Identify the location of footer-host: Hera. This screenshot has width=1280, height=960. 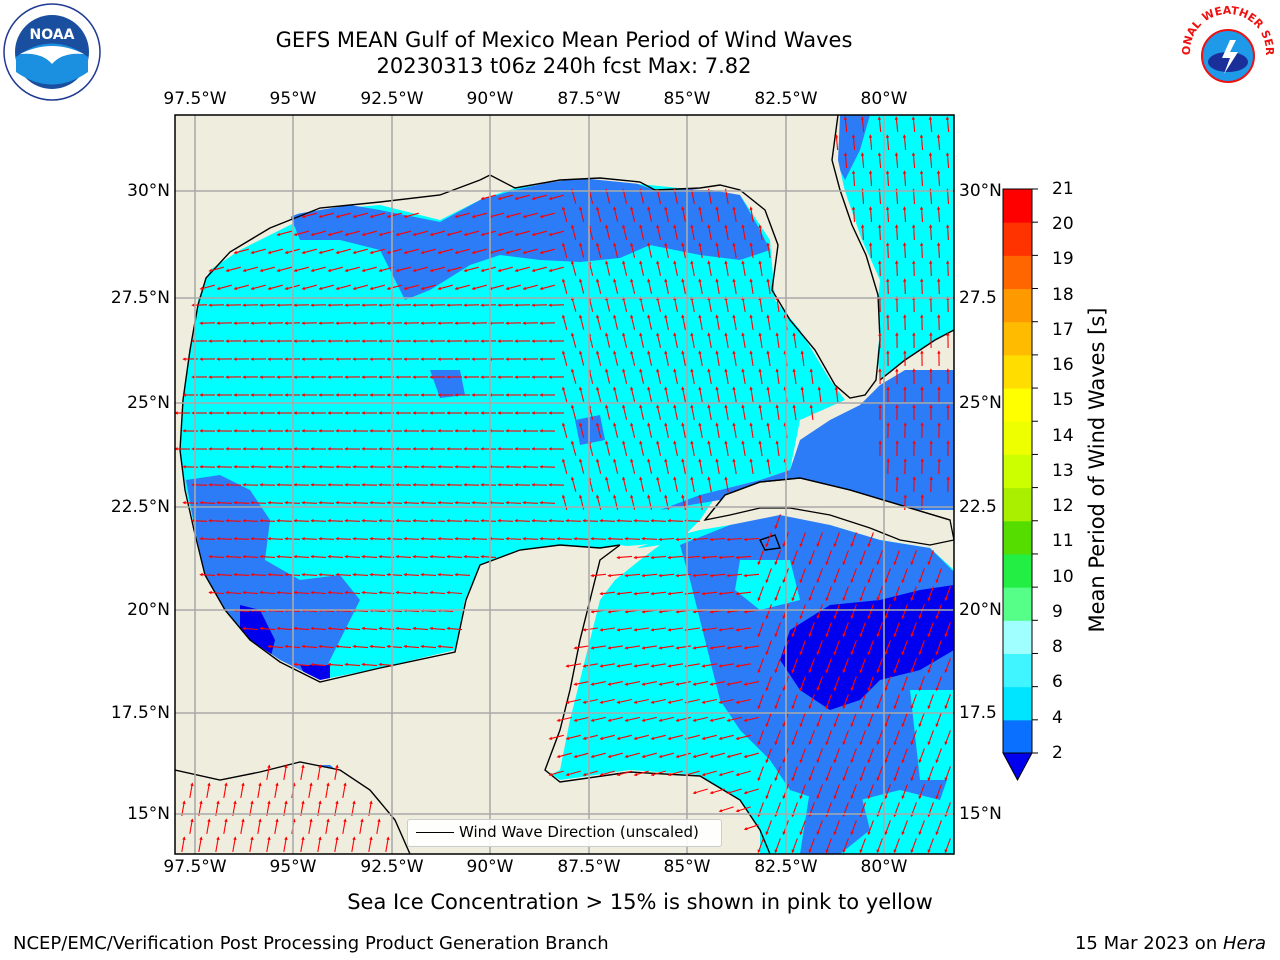
(1244, 943).